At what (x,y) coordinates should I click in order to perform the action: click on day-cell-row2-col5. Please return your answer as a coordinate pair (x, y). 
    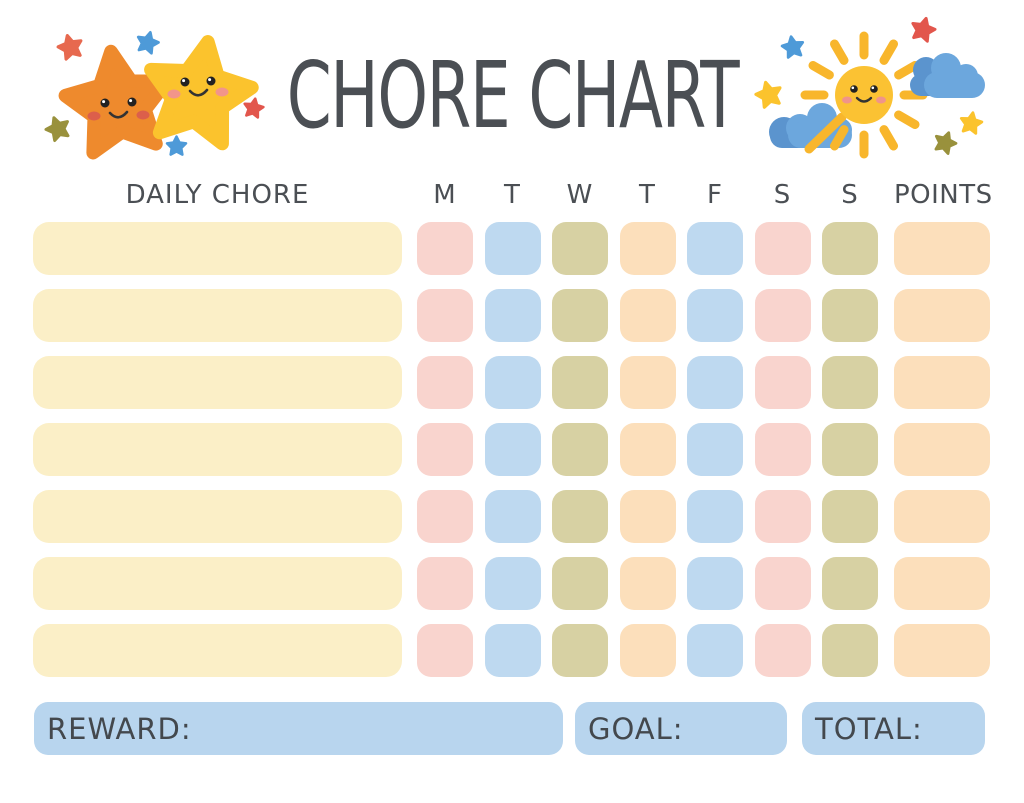
    Looking at the image, I should click on (715, 315).